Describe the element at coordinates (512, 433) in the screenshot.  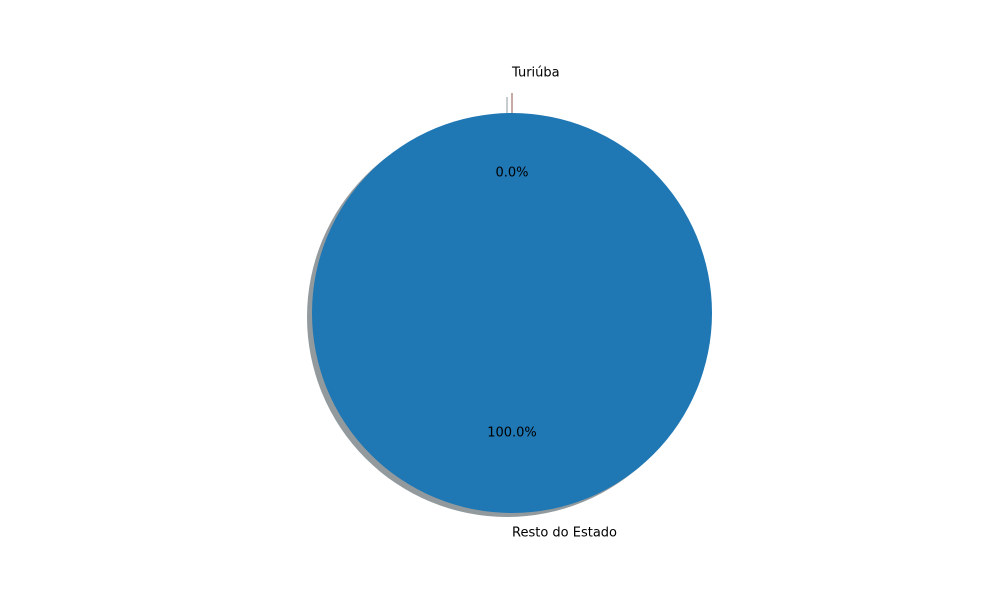
I see `percent-label-resto-do-estado: 100.0%` at that location.